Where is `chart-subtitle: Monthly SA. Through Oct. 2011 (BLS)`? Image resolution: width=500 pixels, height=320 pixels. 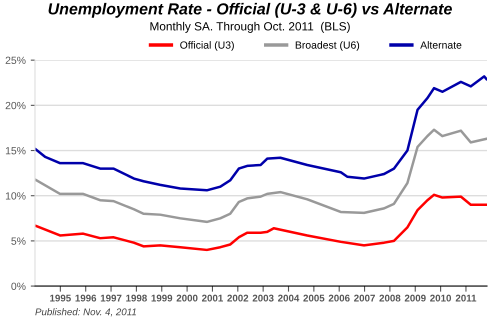 chart-subtitle: Monthly SA. Through Oct. 2011 (BLS) is located at coordinates (250, 27).